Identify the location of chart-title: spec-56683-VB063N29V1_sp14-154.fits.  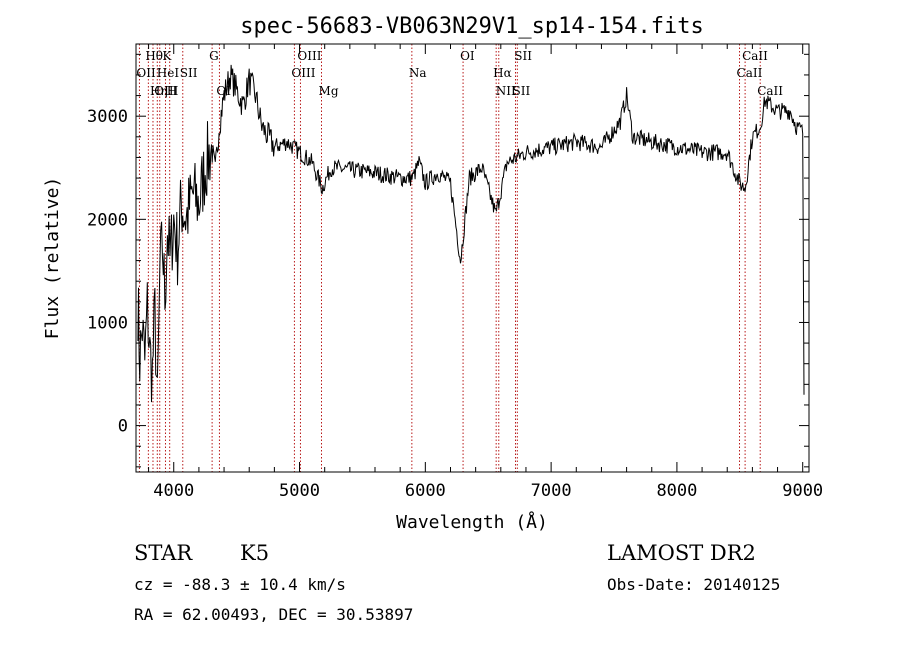
(472, 26).